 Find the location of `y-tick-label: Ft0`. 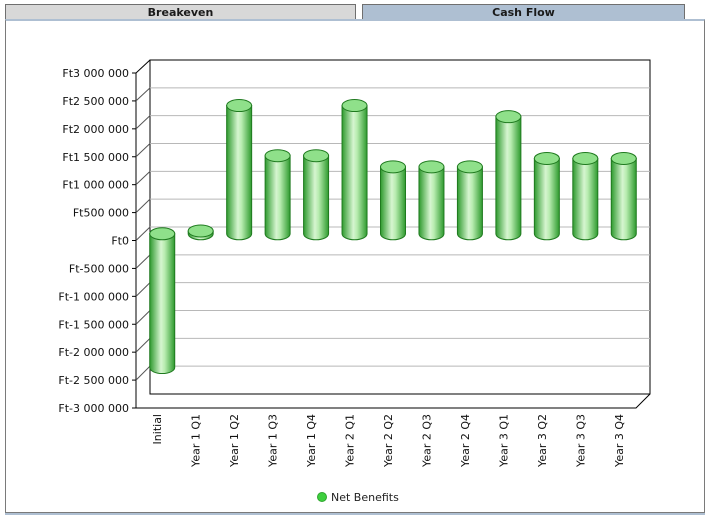

y-tick-label: Ft0 is located at coordinates (120, 241).